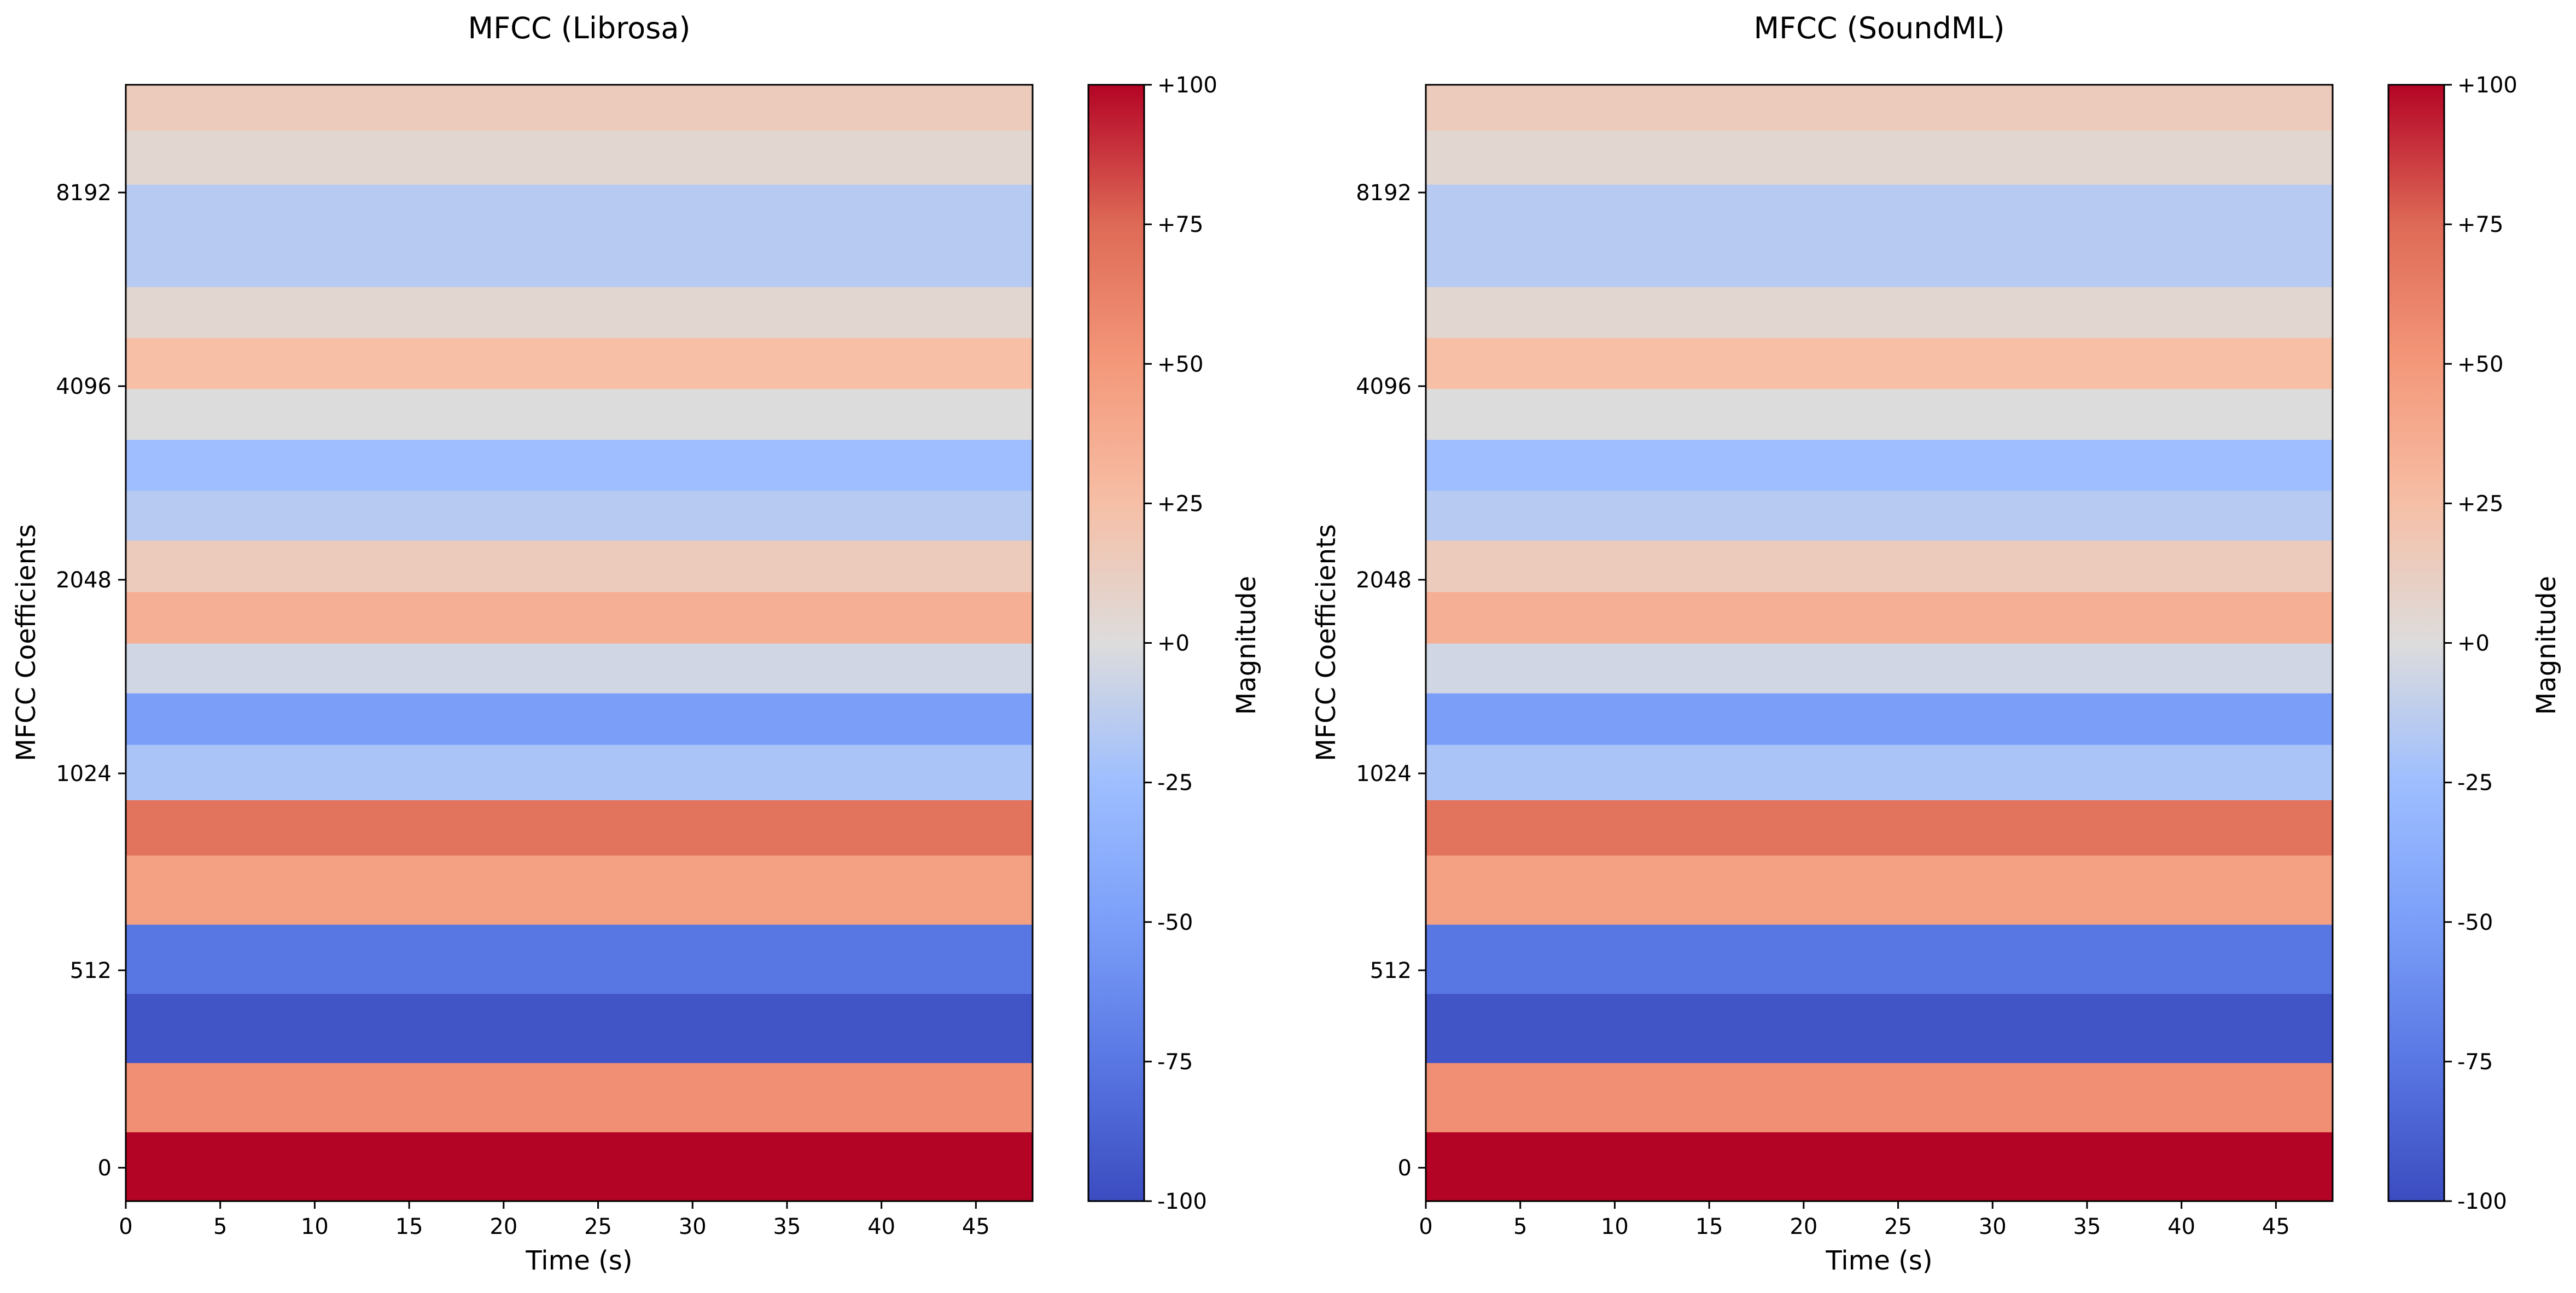 The height and width of the screenshot is (1293, 2576). Describe the element at coordinates (1173, 643) in the screenshot. I see `colorbar-tick-label: +0` at that location.